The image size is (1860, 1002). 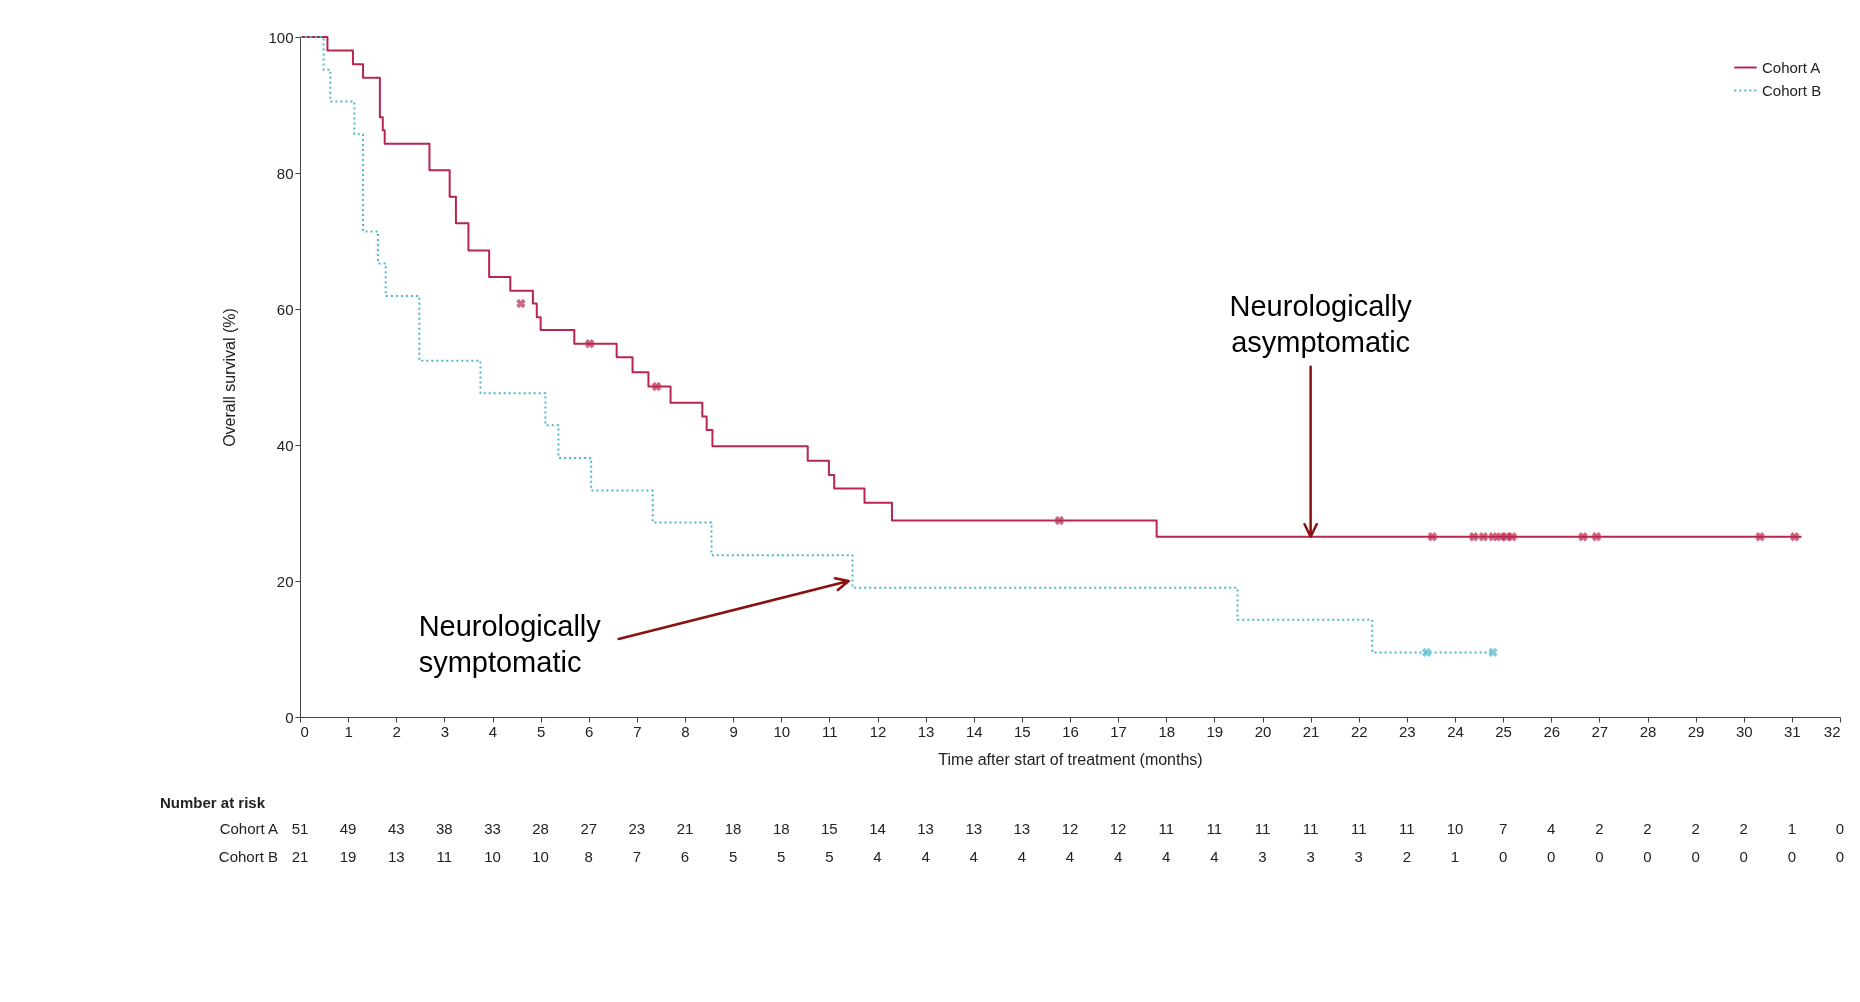 I want to click on x-tick-label: 13, so click(x=926, y=731).